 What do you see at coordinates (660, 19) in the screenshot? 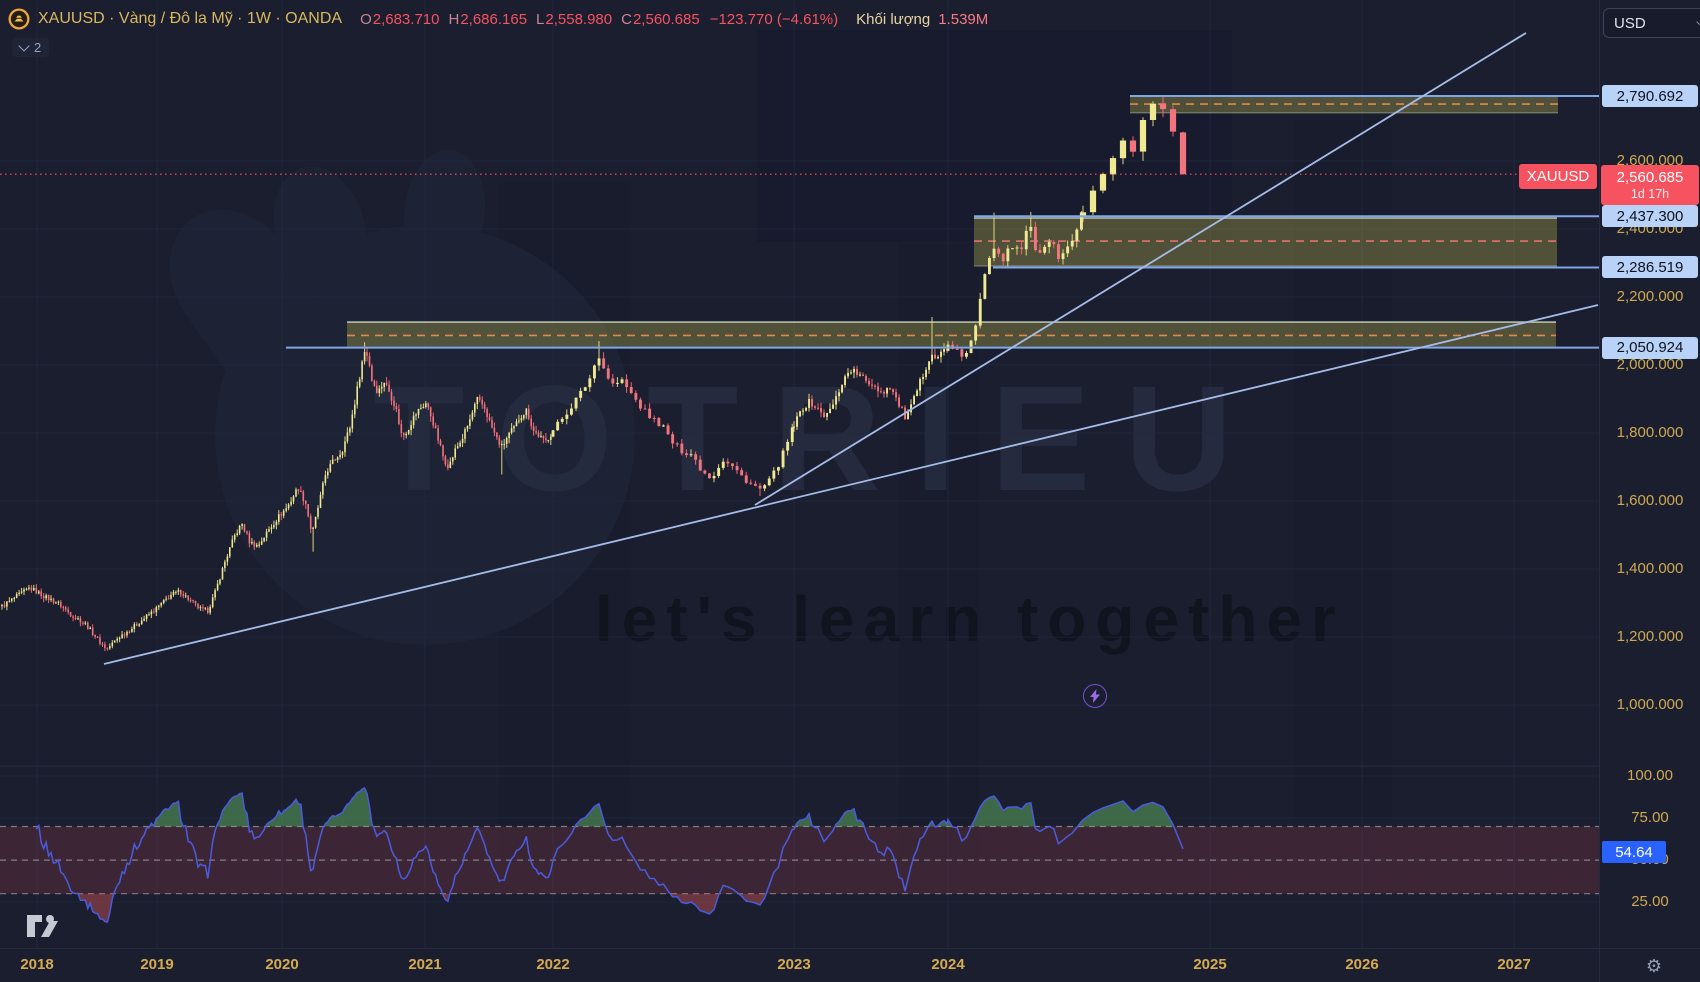
I see `ohlc-item: C2,560.685` at bounding box center [660, 19].